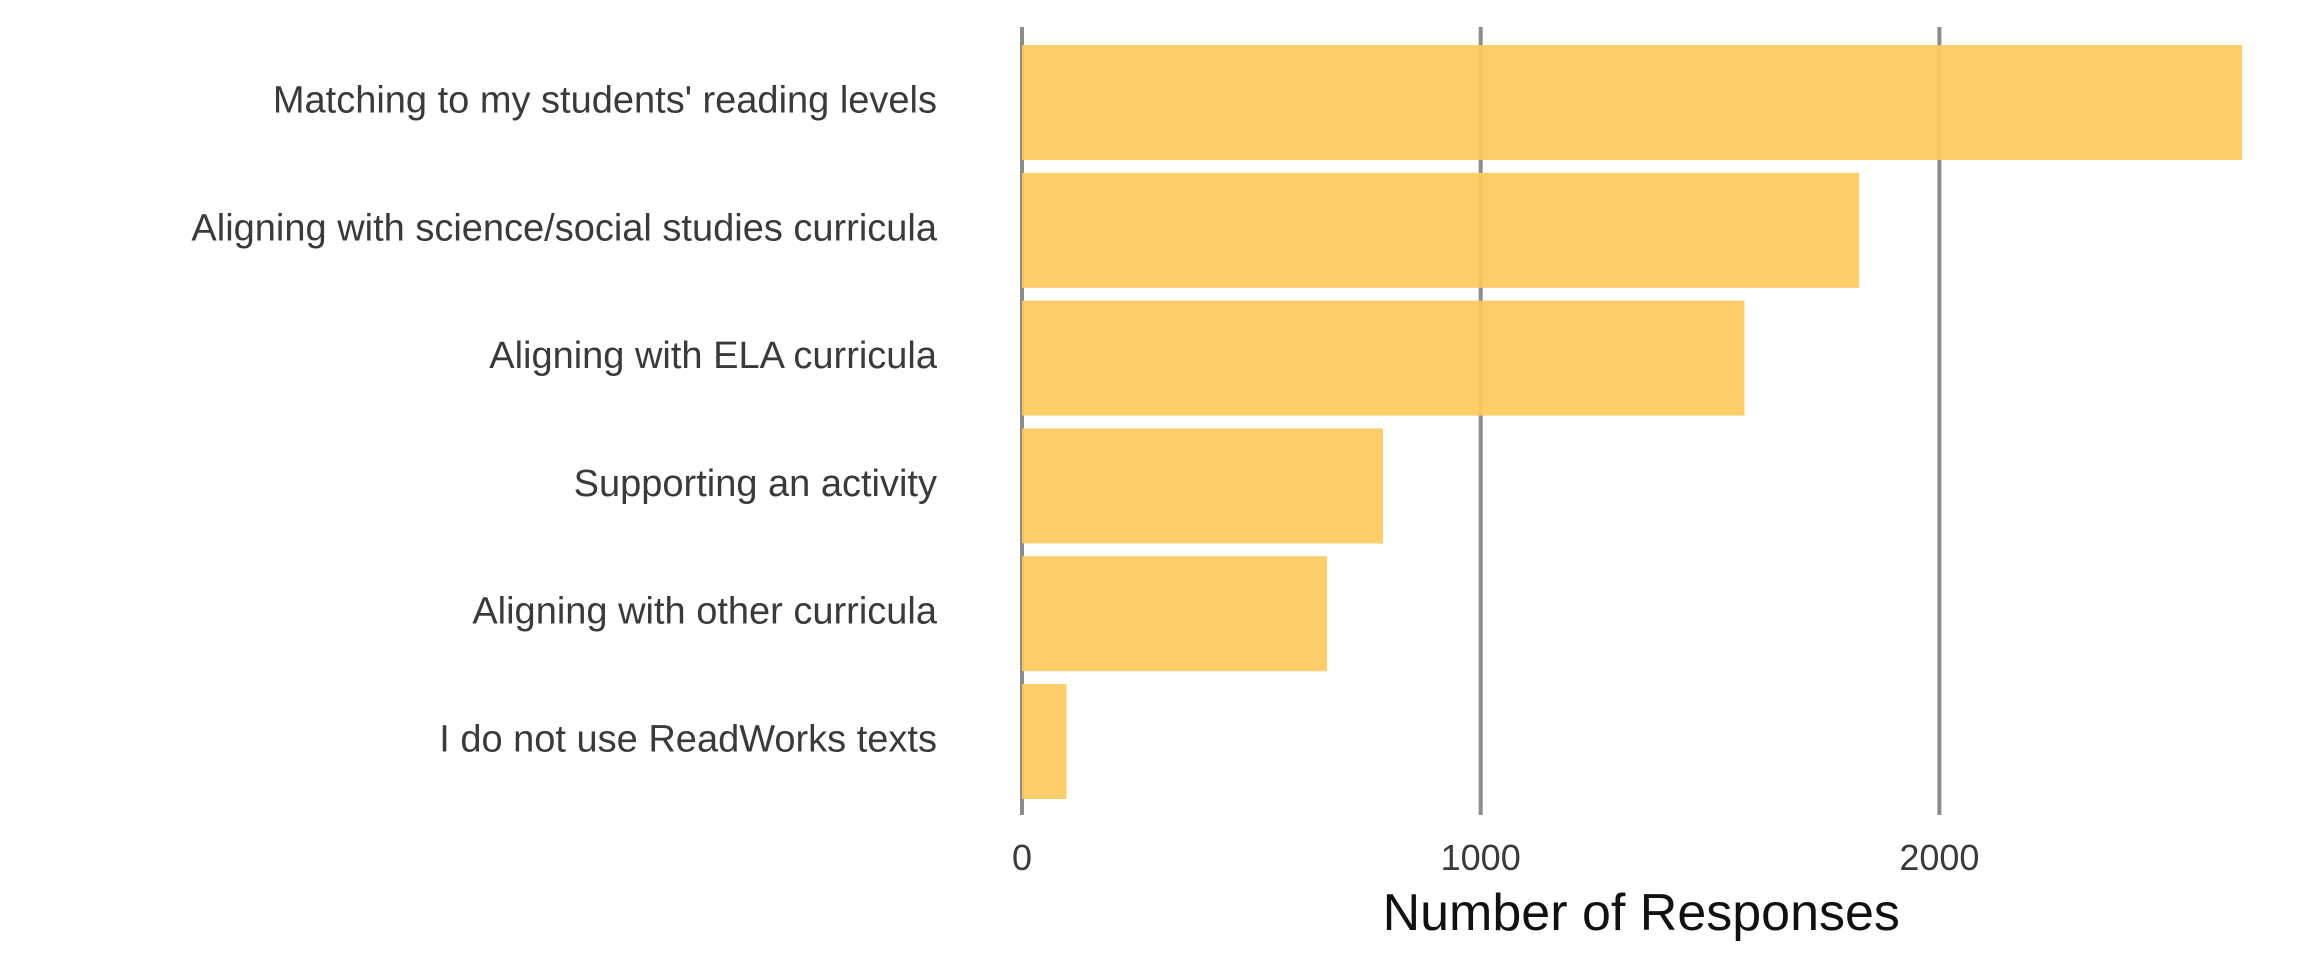  I want to click on category-label: Supporting an activity, so click(755, 484).